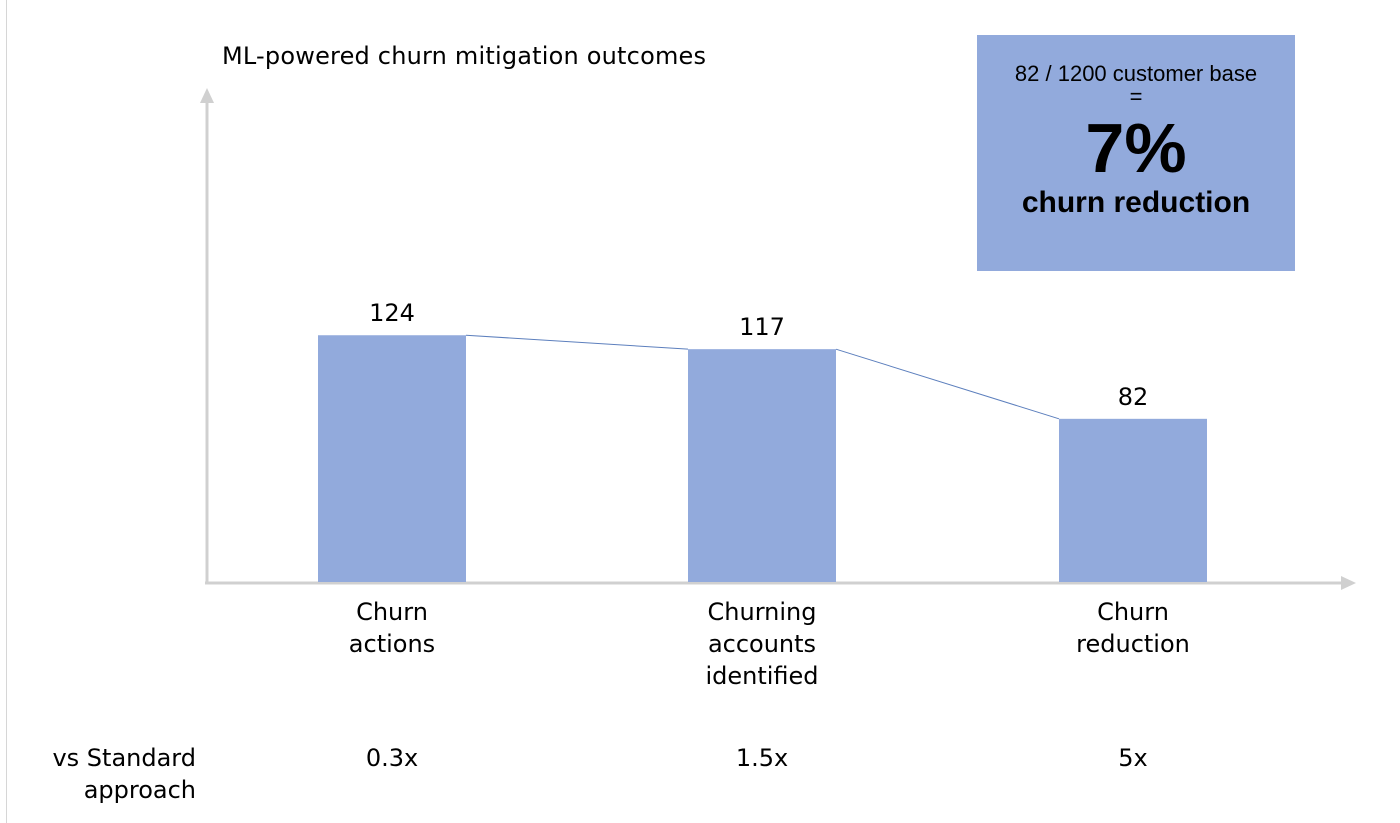  Describe the element at coordinates (762, 465) in the screenshot. I see `bar-churning-accounts` at that location.